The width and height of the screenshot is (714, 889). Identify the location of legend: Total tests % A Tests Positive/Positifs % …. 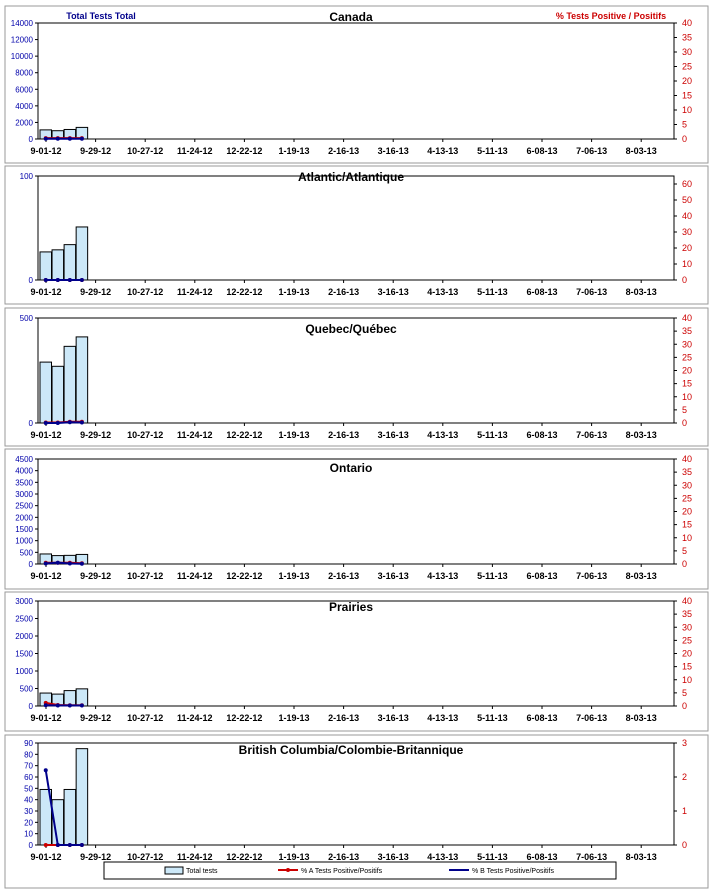
(360, 870).